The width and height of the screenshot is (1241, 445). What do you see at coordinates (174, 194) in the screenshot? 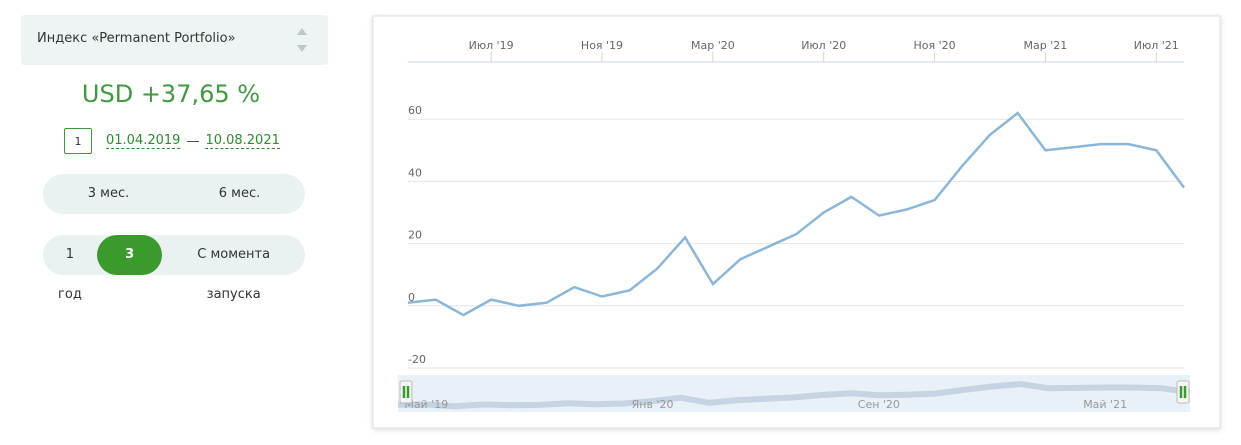
I see `period-row: 3 мес. 6 мес.` at bounding box center [174, 194].